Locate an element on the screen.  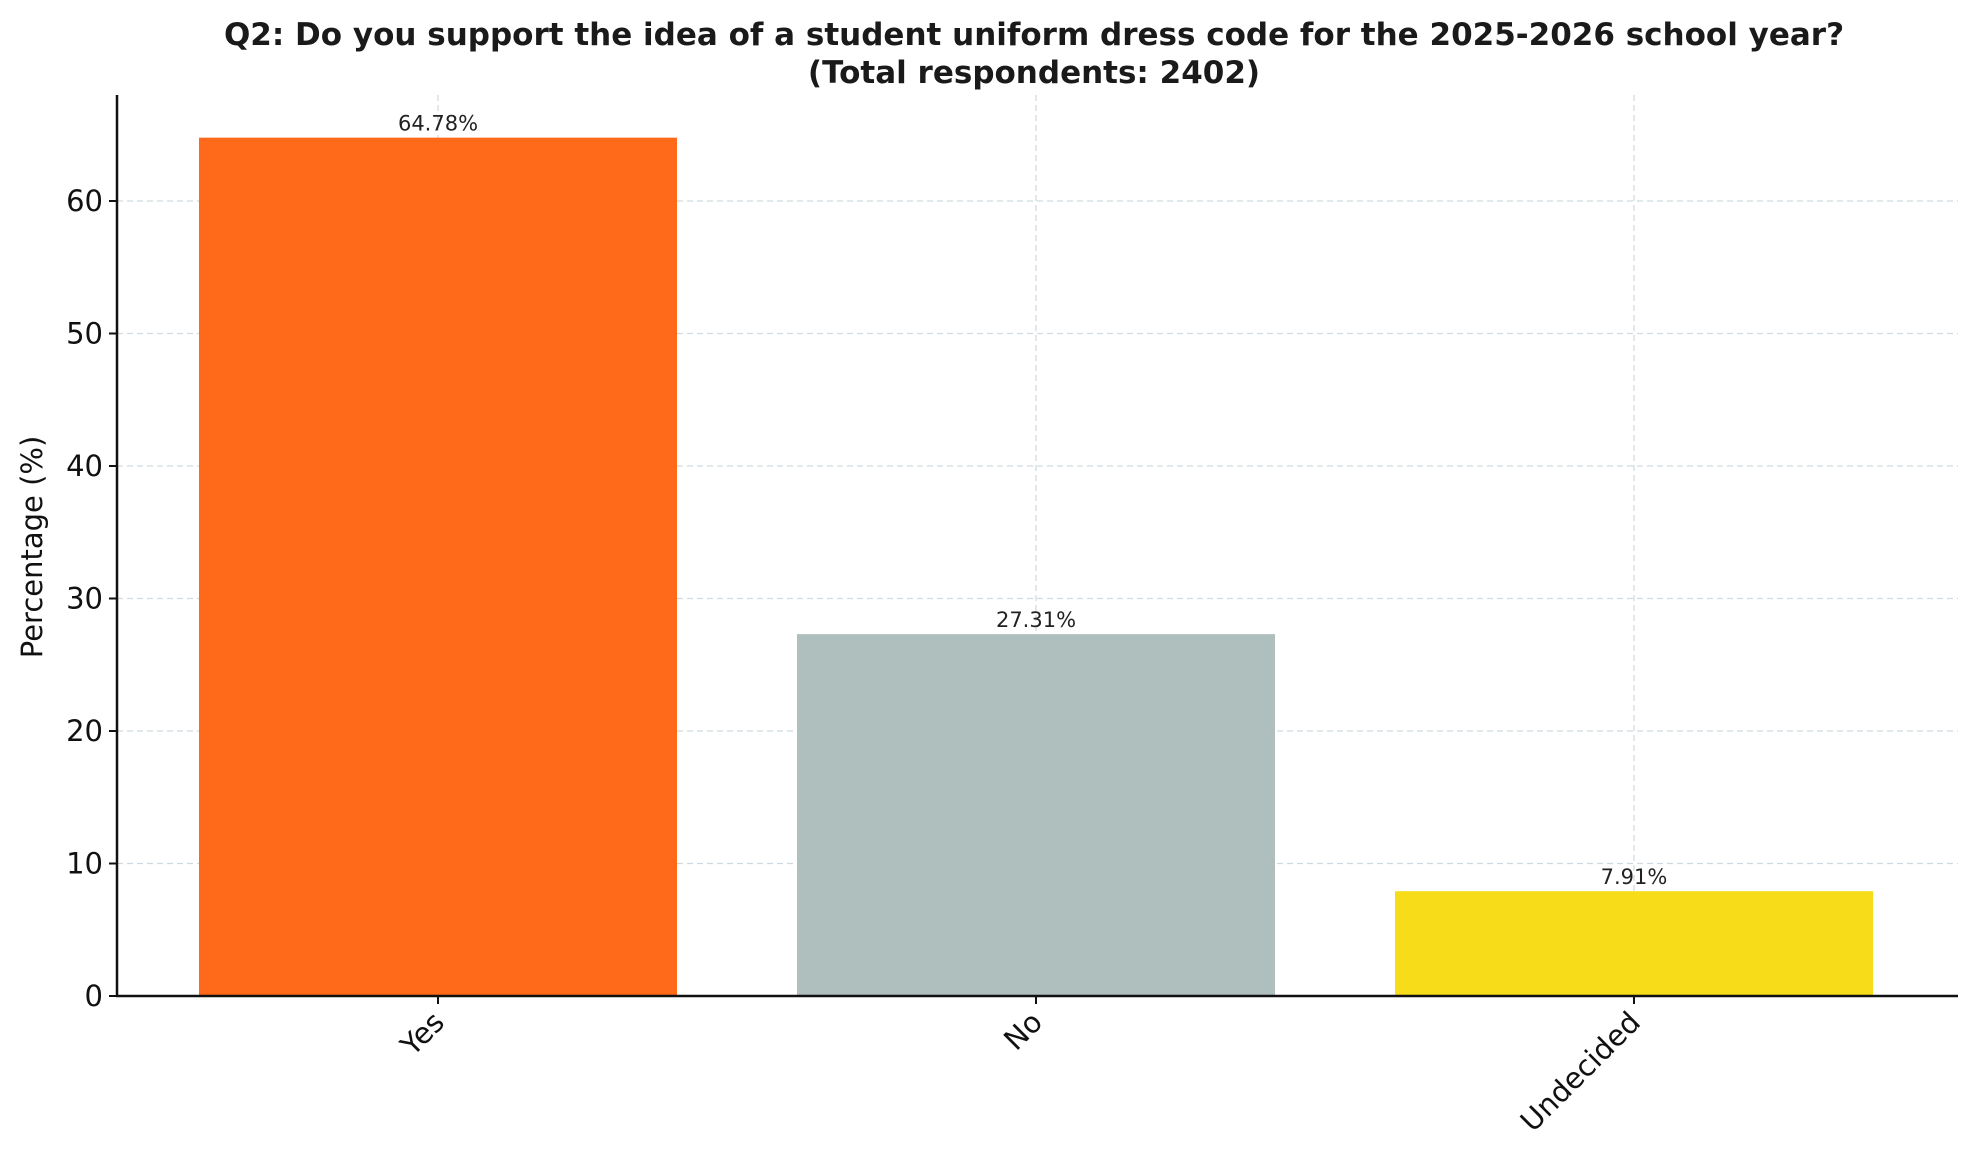
y-tick-label: 0 is located at coordinates (94, 996).